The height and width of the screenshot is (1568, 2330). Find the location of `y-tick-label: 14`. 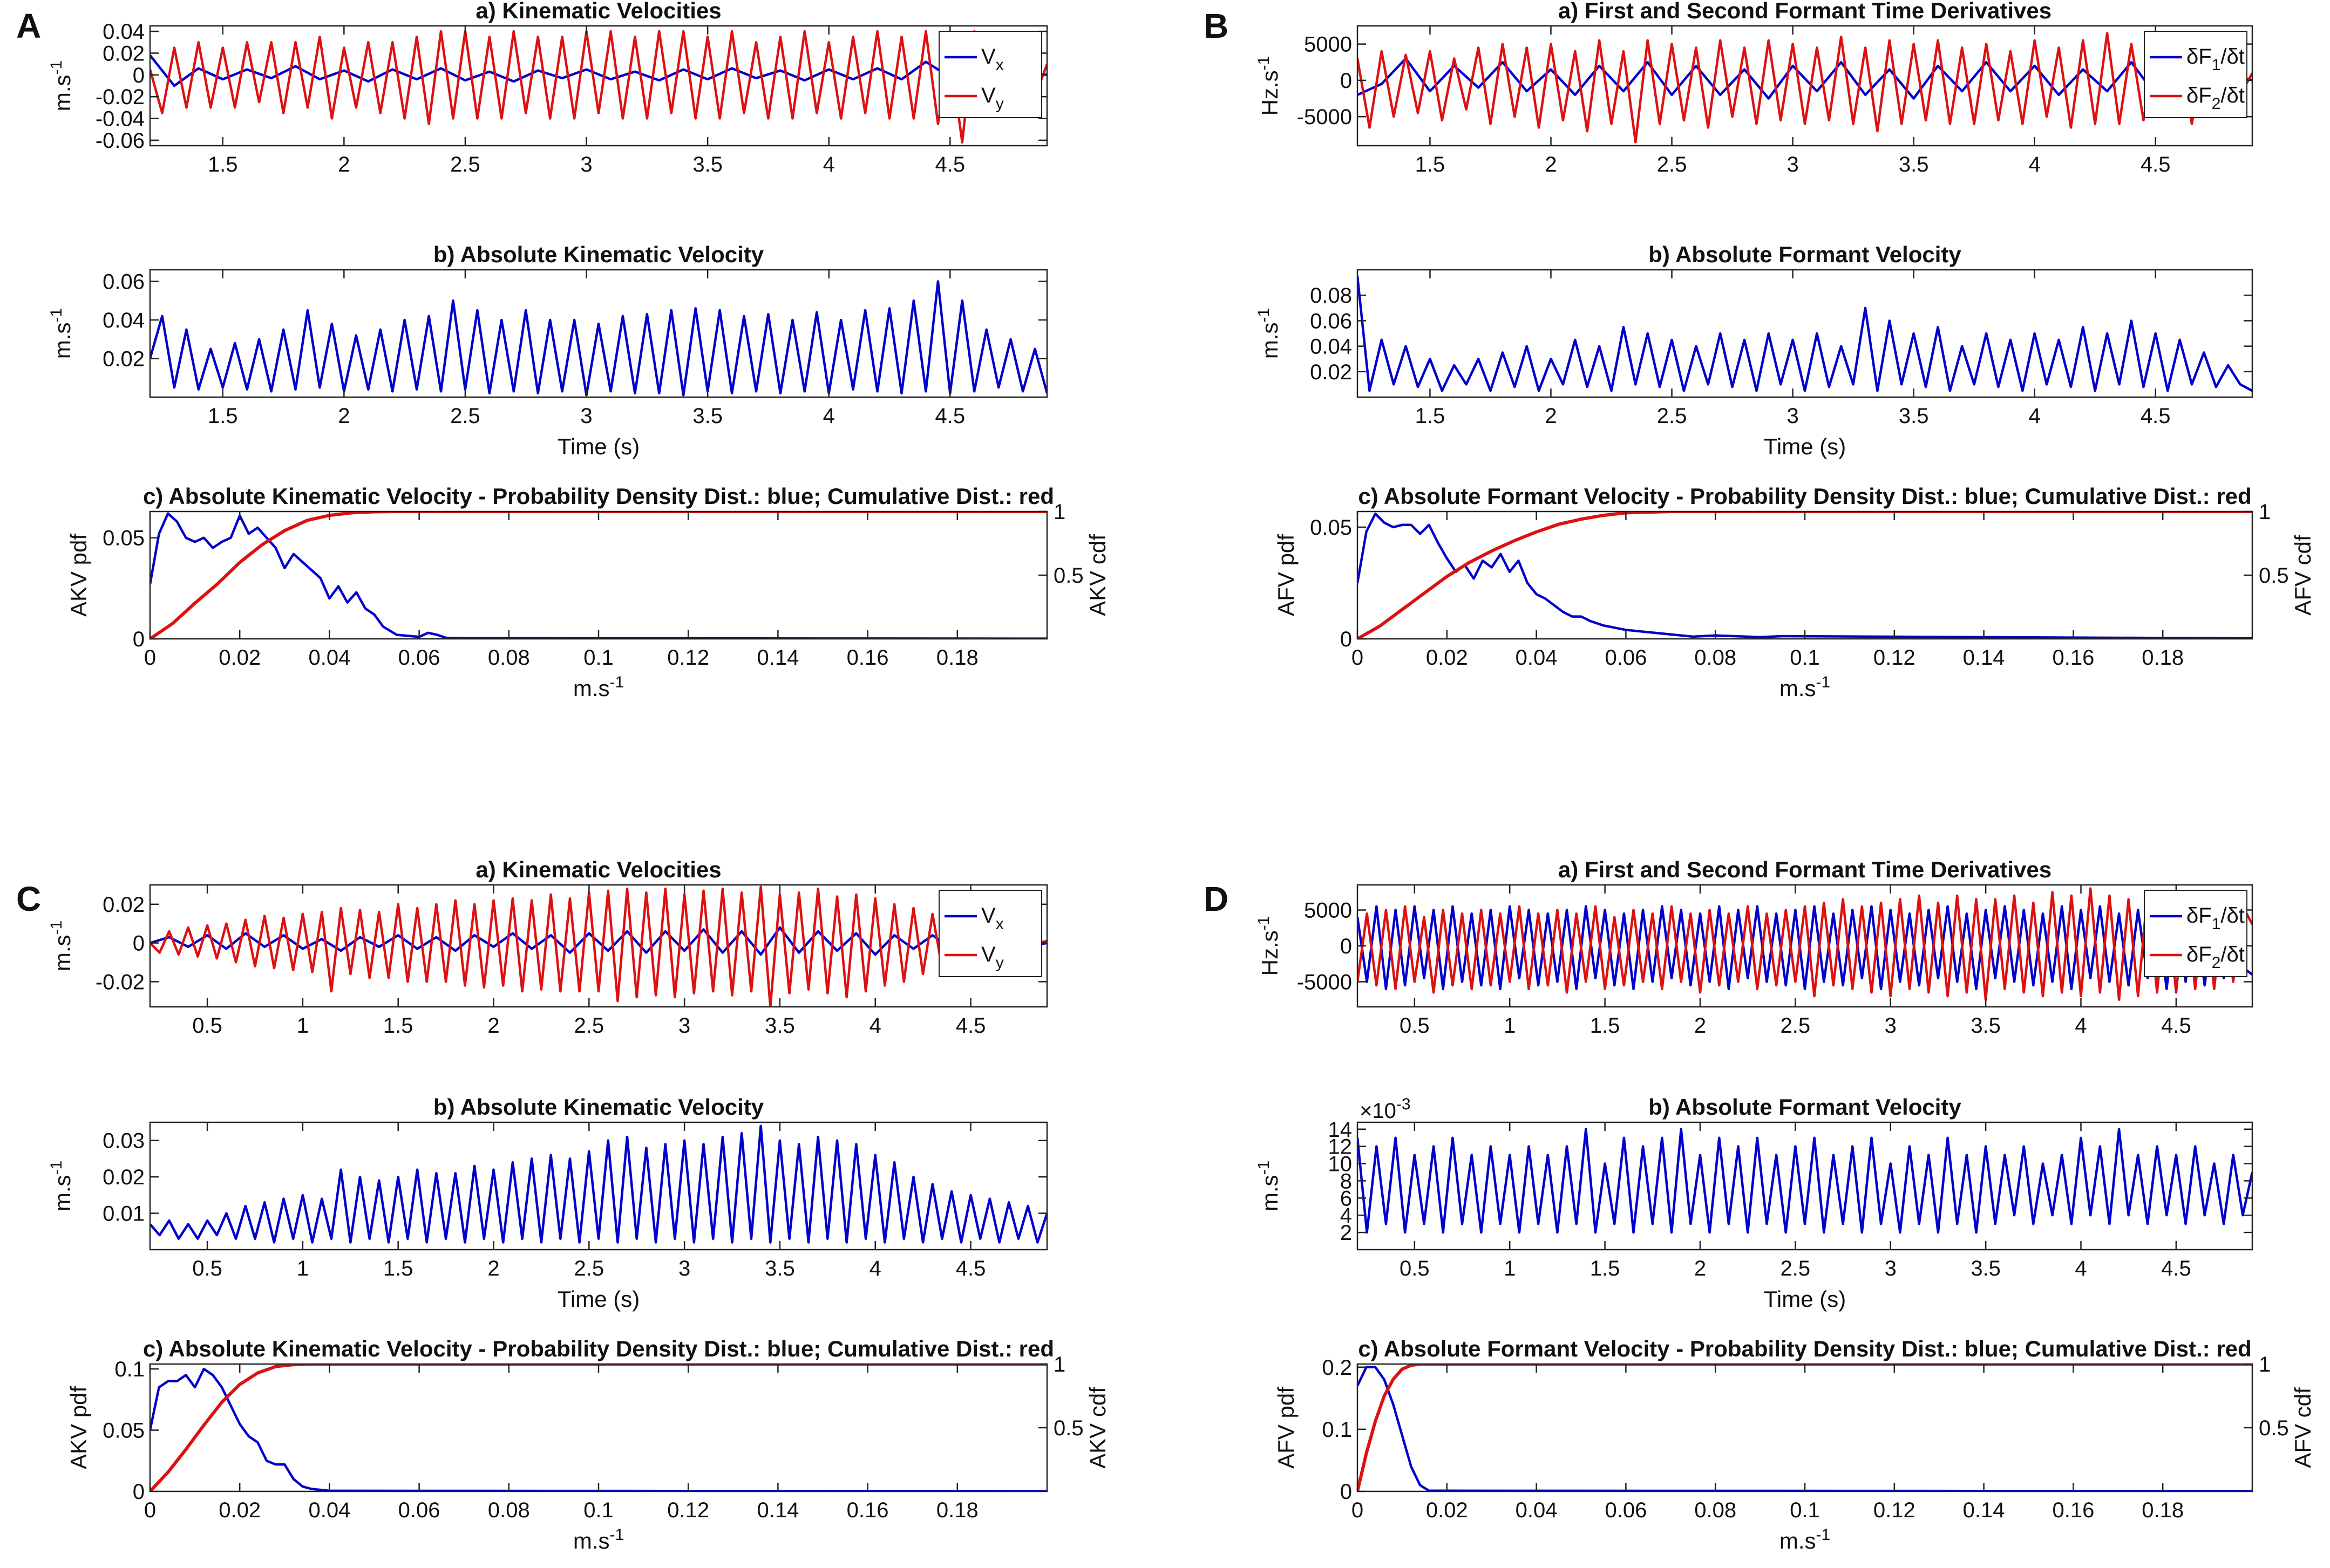

y-tick-label: 14 is located at coordinates (1341, 1130).